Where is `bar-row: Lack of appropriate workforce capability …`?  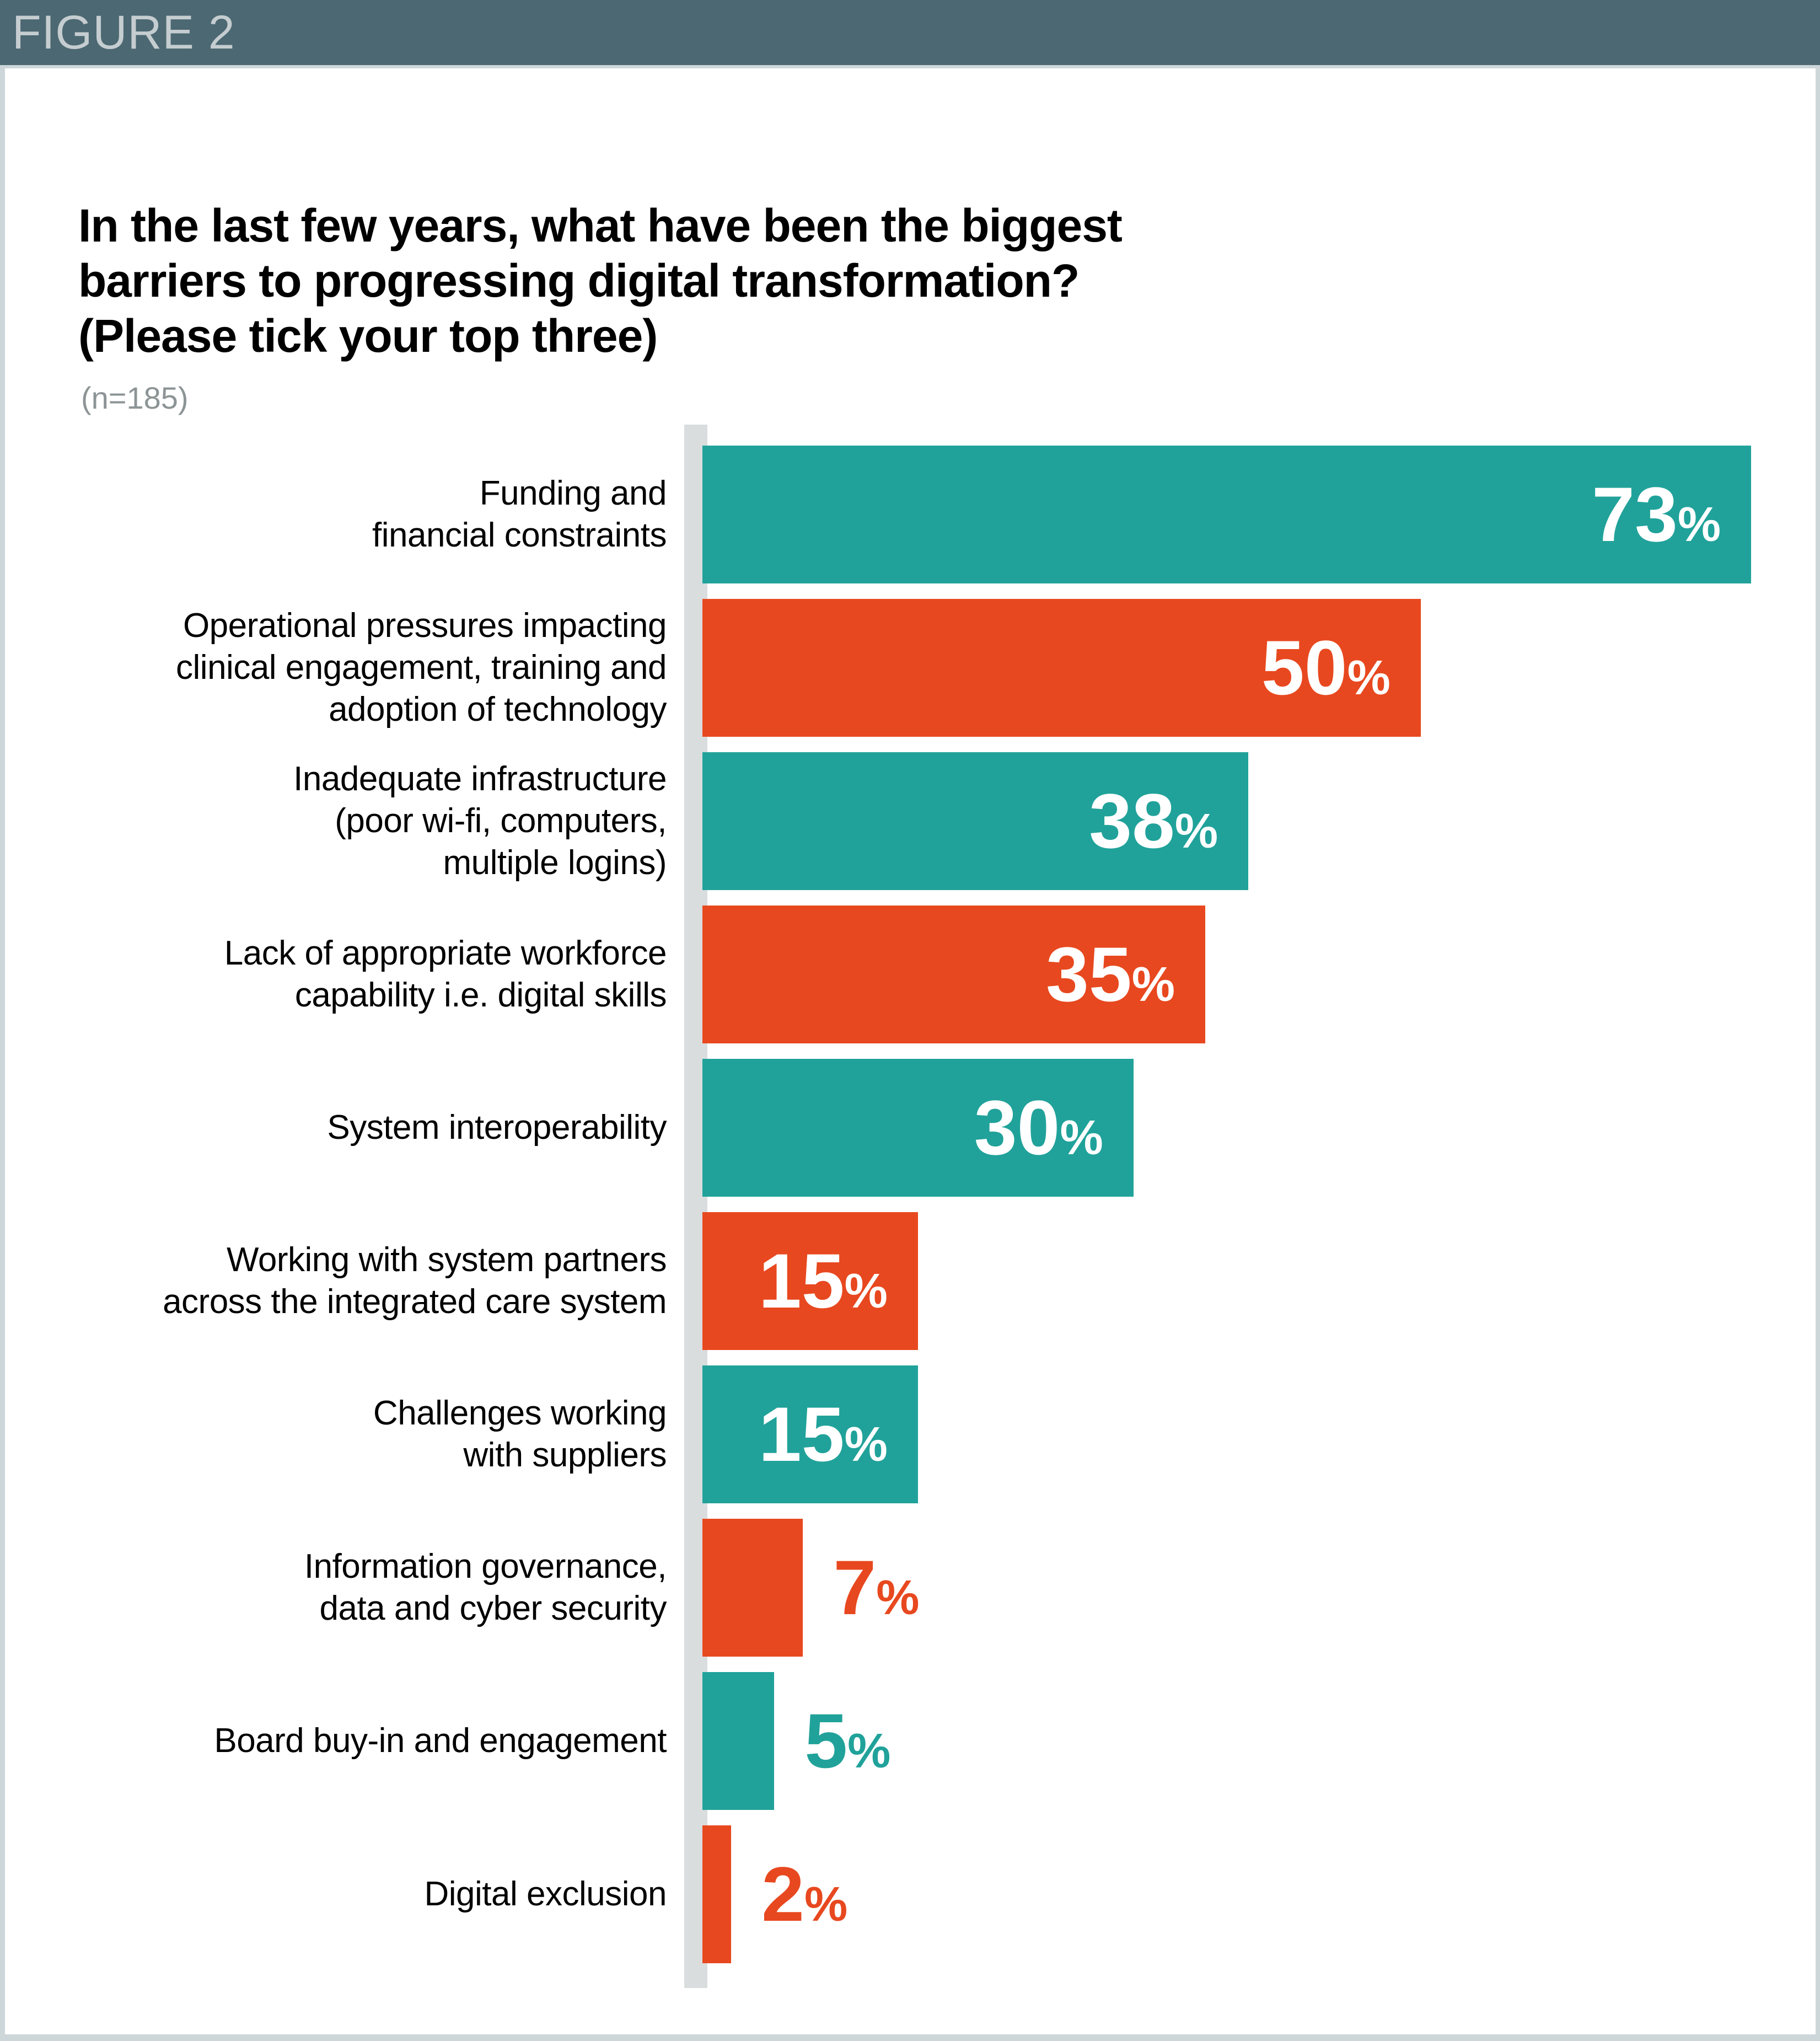
bar-row: Lack of appropriate workforce capability … is located at coordinates (910, 975).